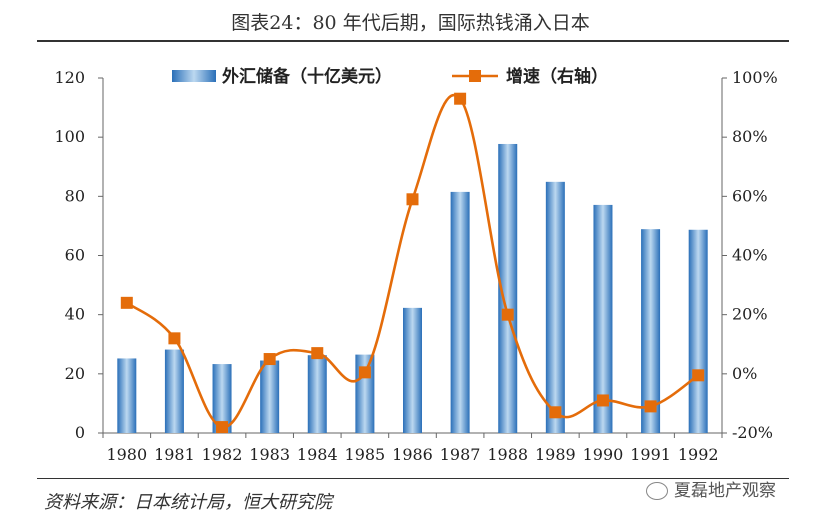  Describe the element at coordinates (507, 454) in the screenshot. I see `x-tick-label: 1988` at that location.